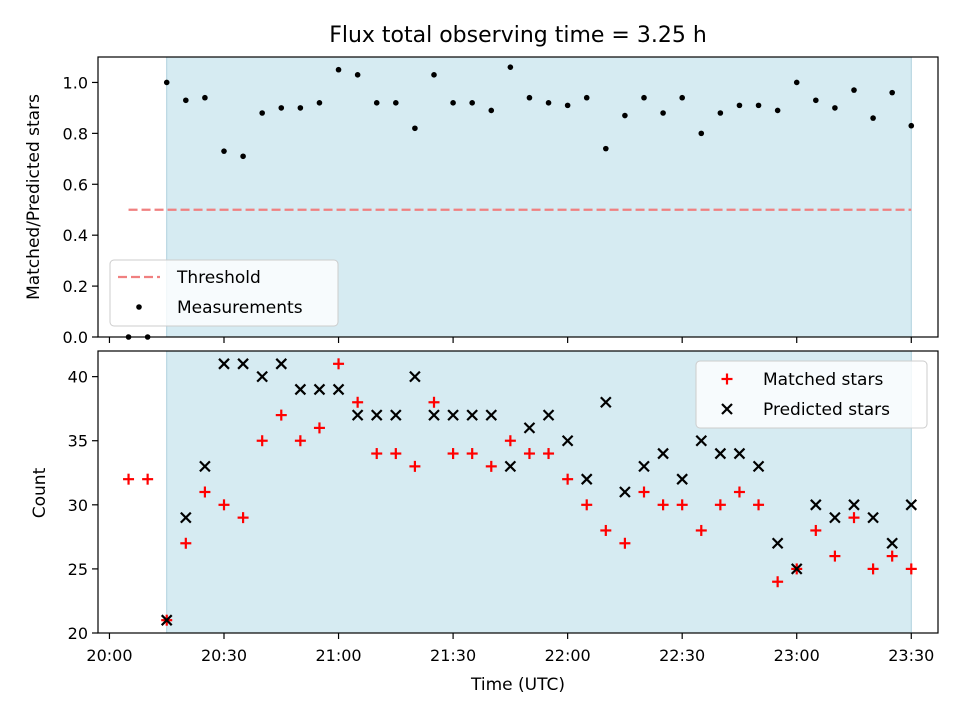 The image size is (960, 720). What do you see at coordinates (510, 649) in the screenshot?
I see `bottom-x-ticks: 20:00 20:30 21:00 21:30 22:00 22:30 23:00 23:30` at bounding box center [510, 649].